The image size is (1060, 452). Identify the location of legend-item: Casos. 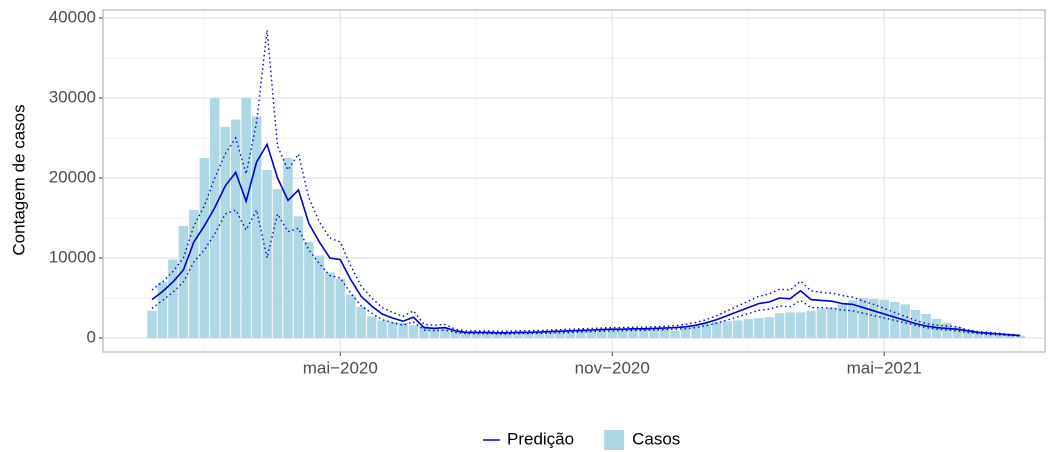
(642, 439).